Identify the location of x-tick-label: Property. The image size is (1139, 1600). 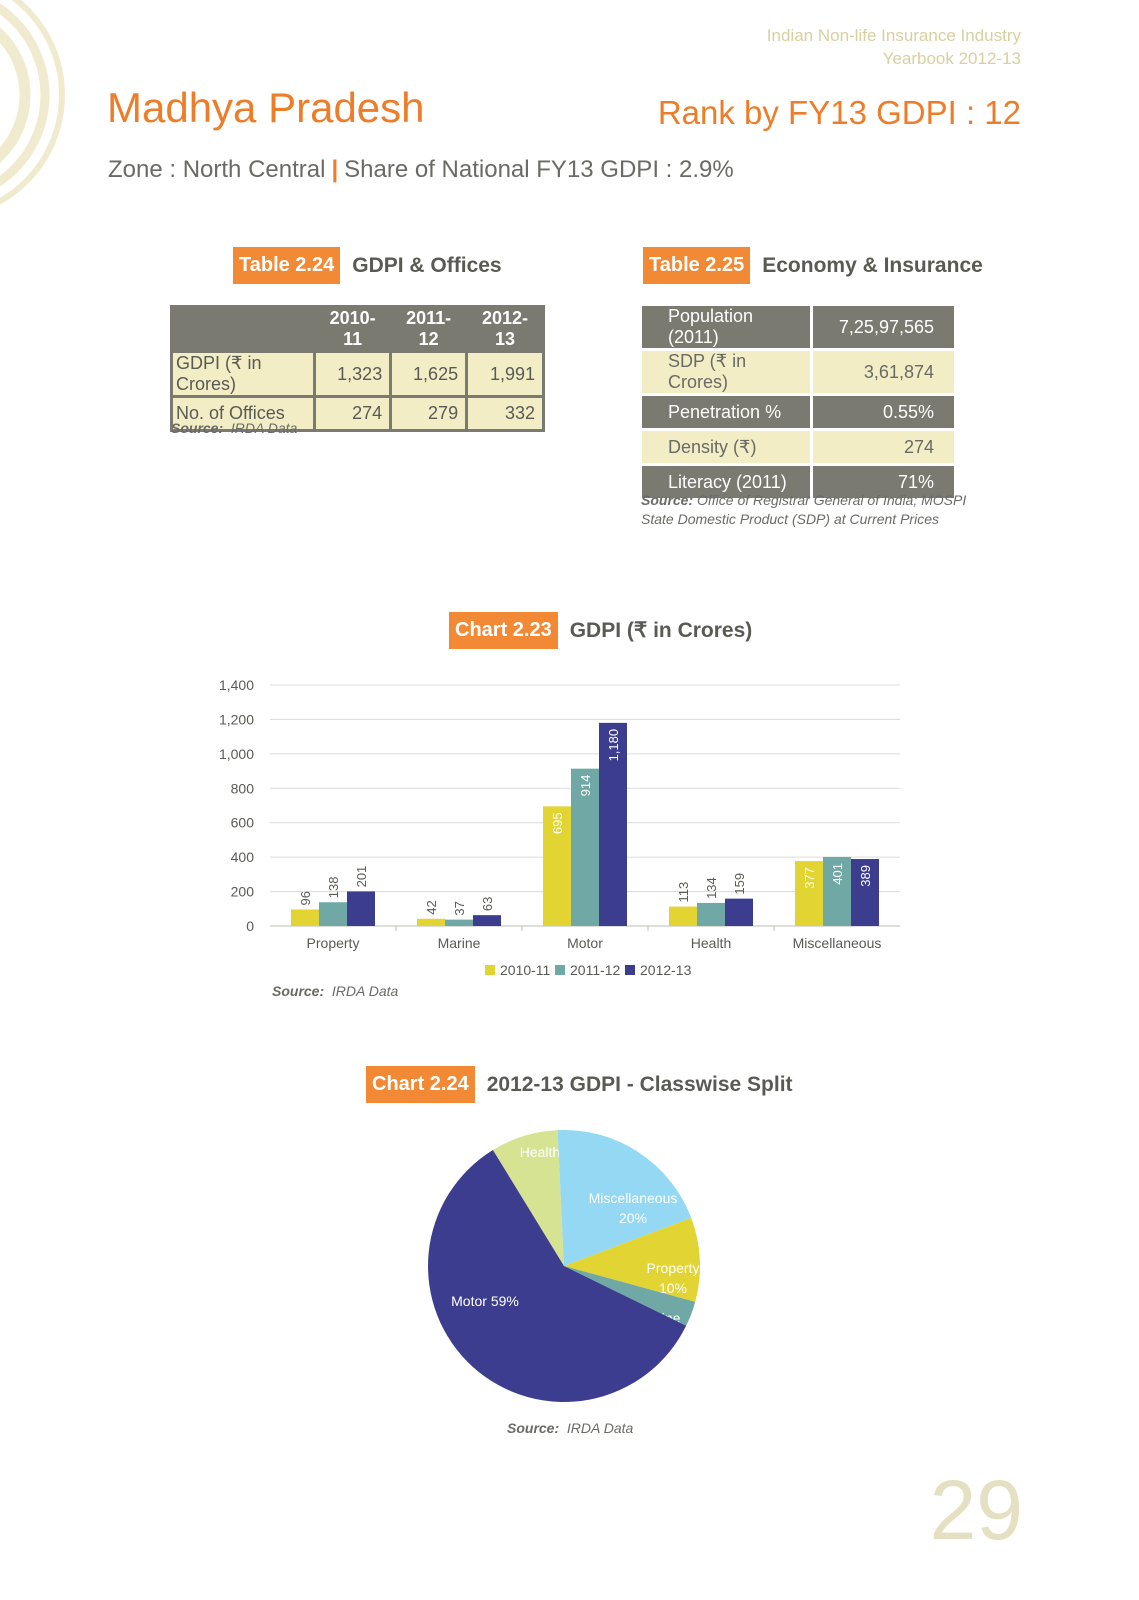
(333, 943).